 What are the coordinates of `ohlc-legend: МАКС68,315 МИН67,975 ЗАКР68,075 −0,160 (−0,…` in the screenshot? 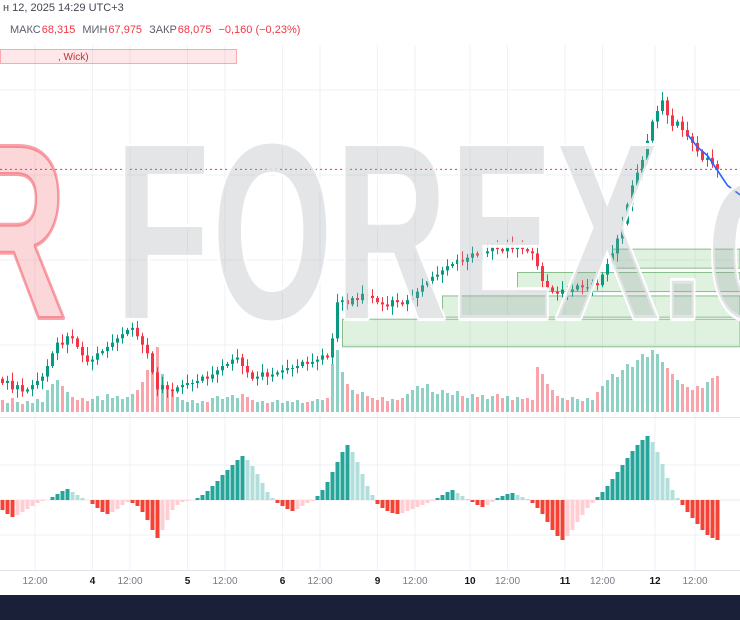 It's located at (155, 30).